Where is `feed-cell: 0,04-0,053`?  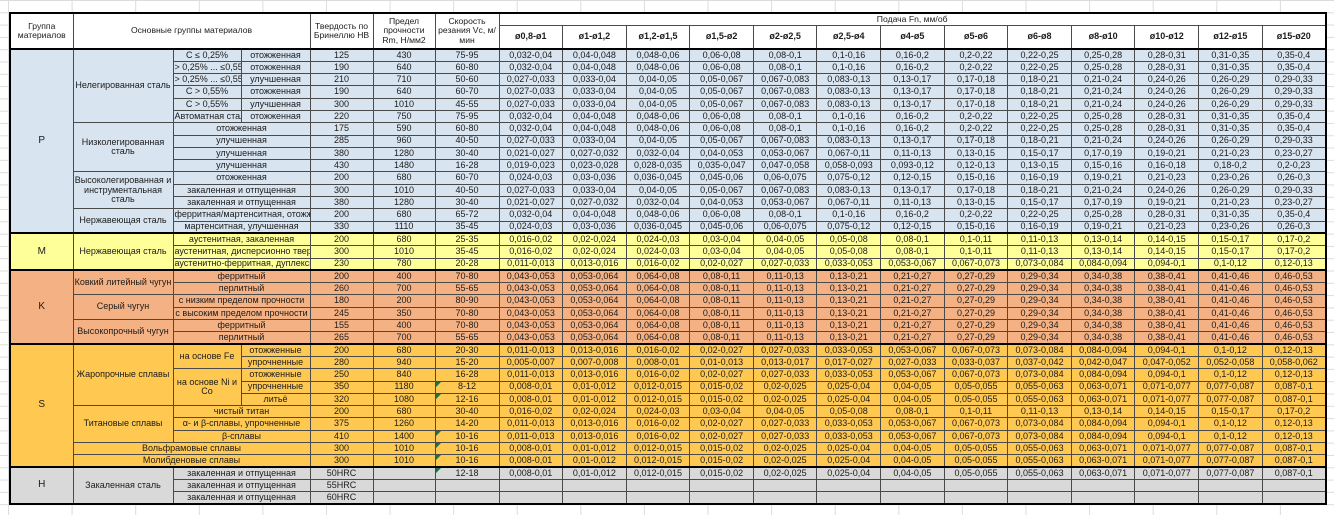 feed-cell: 0,04-0,053 is located at coordinates (721, 153).